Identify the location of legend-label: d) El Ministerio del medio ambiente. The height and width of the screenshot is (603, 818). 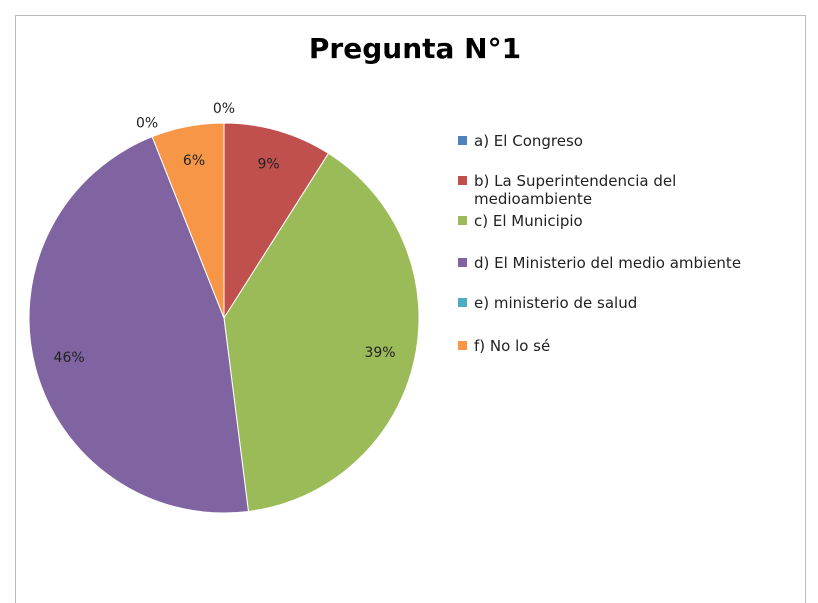
(608, 263).